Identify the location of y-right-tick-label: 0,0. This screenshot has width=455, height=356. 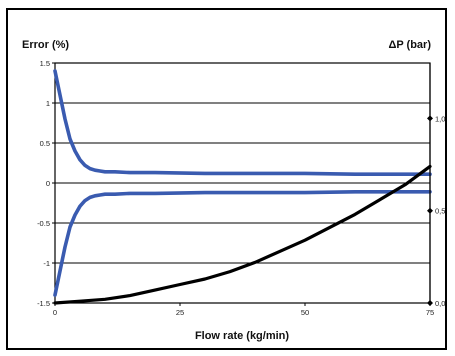
(440, 303).